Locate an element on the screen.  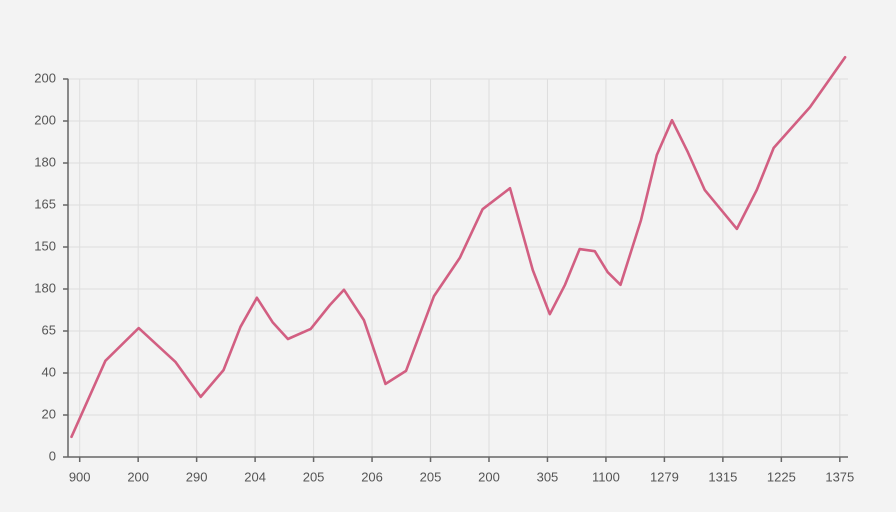
y-tick-label: 0 is located at coordinates (52, 455).